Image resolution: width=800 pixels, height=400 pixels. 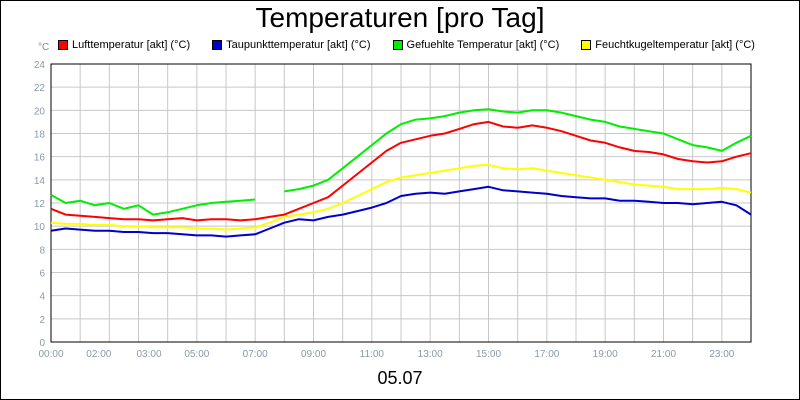 I want to click on legend-item-gefuehlte-temperatur: Gefuehlte Temperatur [akt] (°C), so click(x=476, y=45).